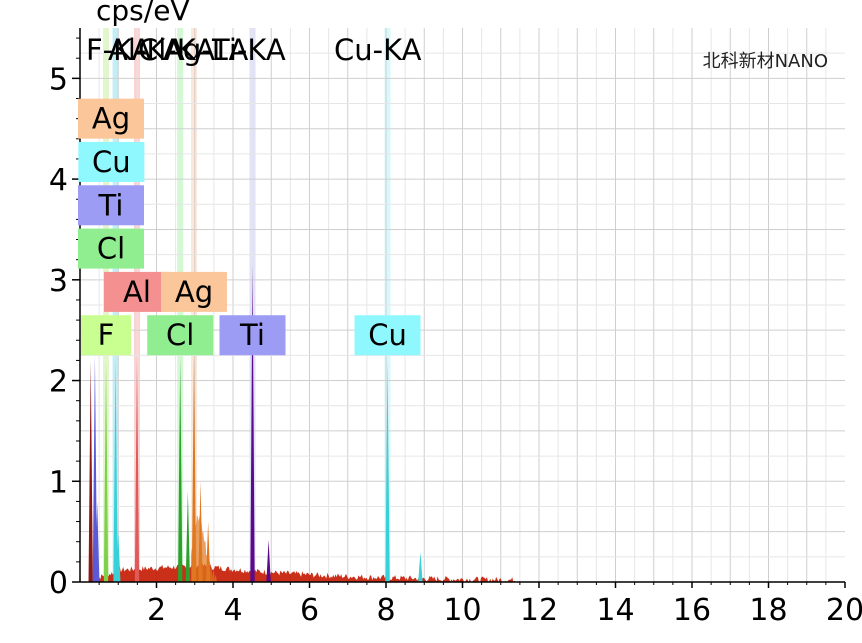 This screenshot has height=643, width=862. What do you see at coordinates (58, 482) in the screenshot?
I see `y-tick-label: 1` at bounding box center [58, 482].